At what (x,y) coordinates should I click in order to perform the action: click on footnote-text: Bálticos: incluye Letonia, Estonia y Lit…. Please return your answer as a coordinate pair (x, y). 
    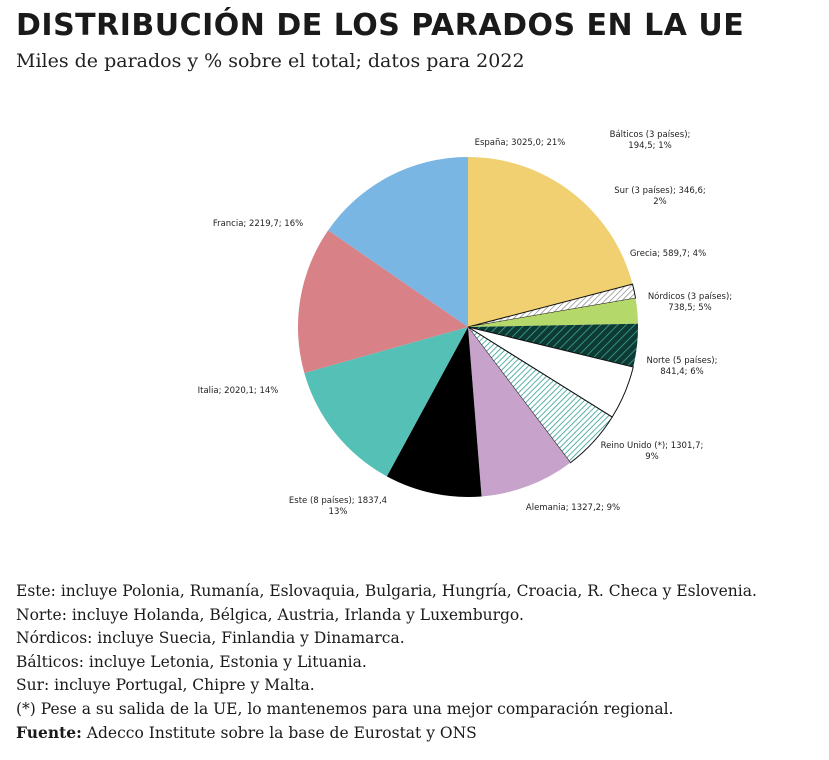
    Looking at the image, I should click on (191, 661).